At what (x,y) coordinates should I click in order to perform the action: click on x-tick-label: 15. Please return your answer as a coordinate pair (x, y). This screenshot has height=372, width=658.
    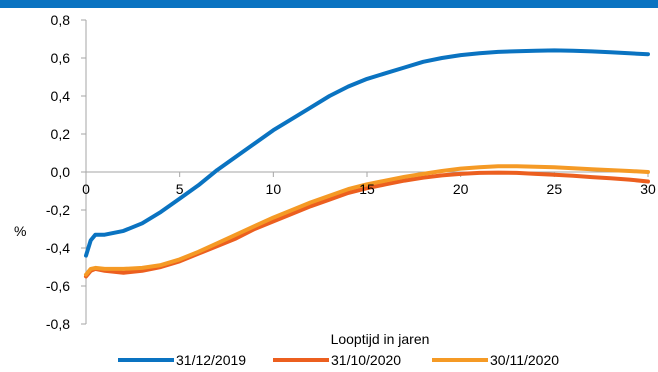
    Looking at the image, I should click on (367, 189).